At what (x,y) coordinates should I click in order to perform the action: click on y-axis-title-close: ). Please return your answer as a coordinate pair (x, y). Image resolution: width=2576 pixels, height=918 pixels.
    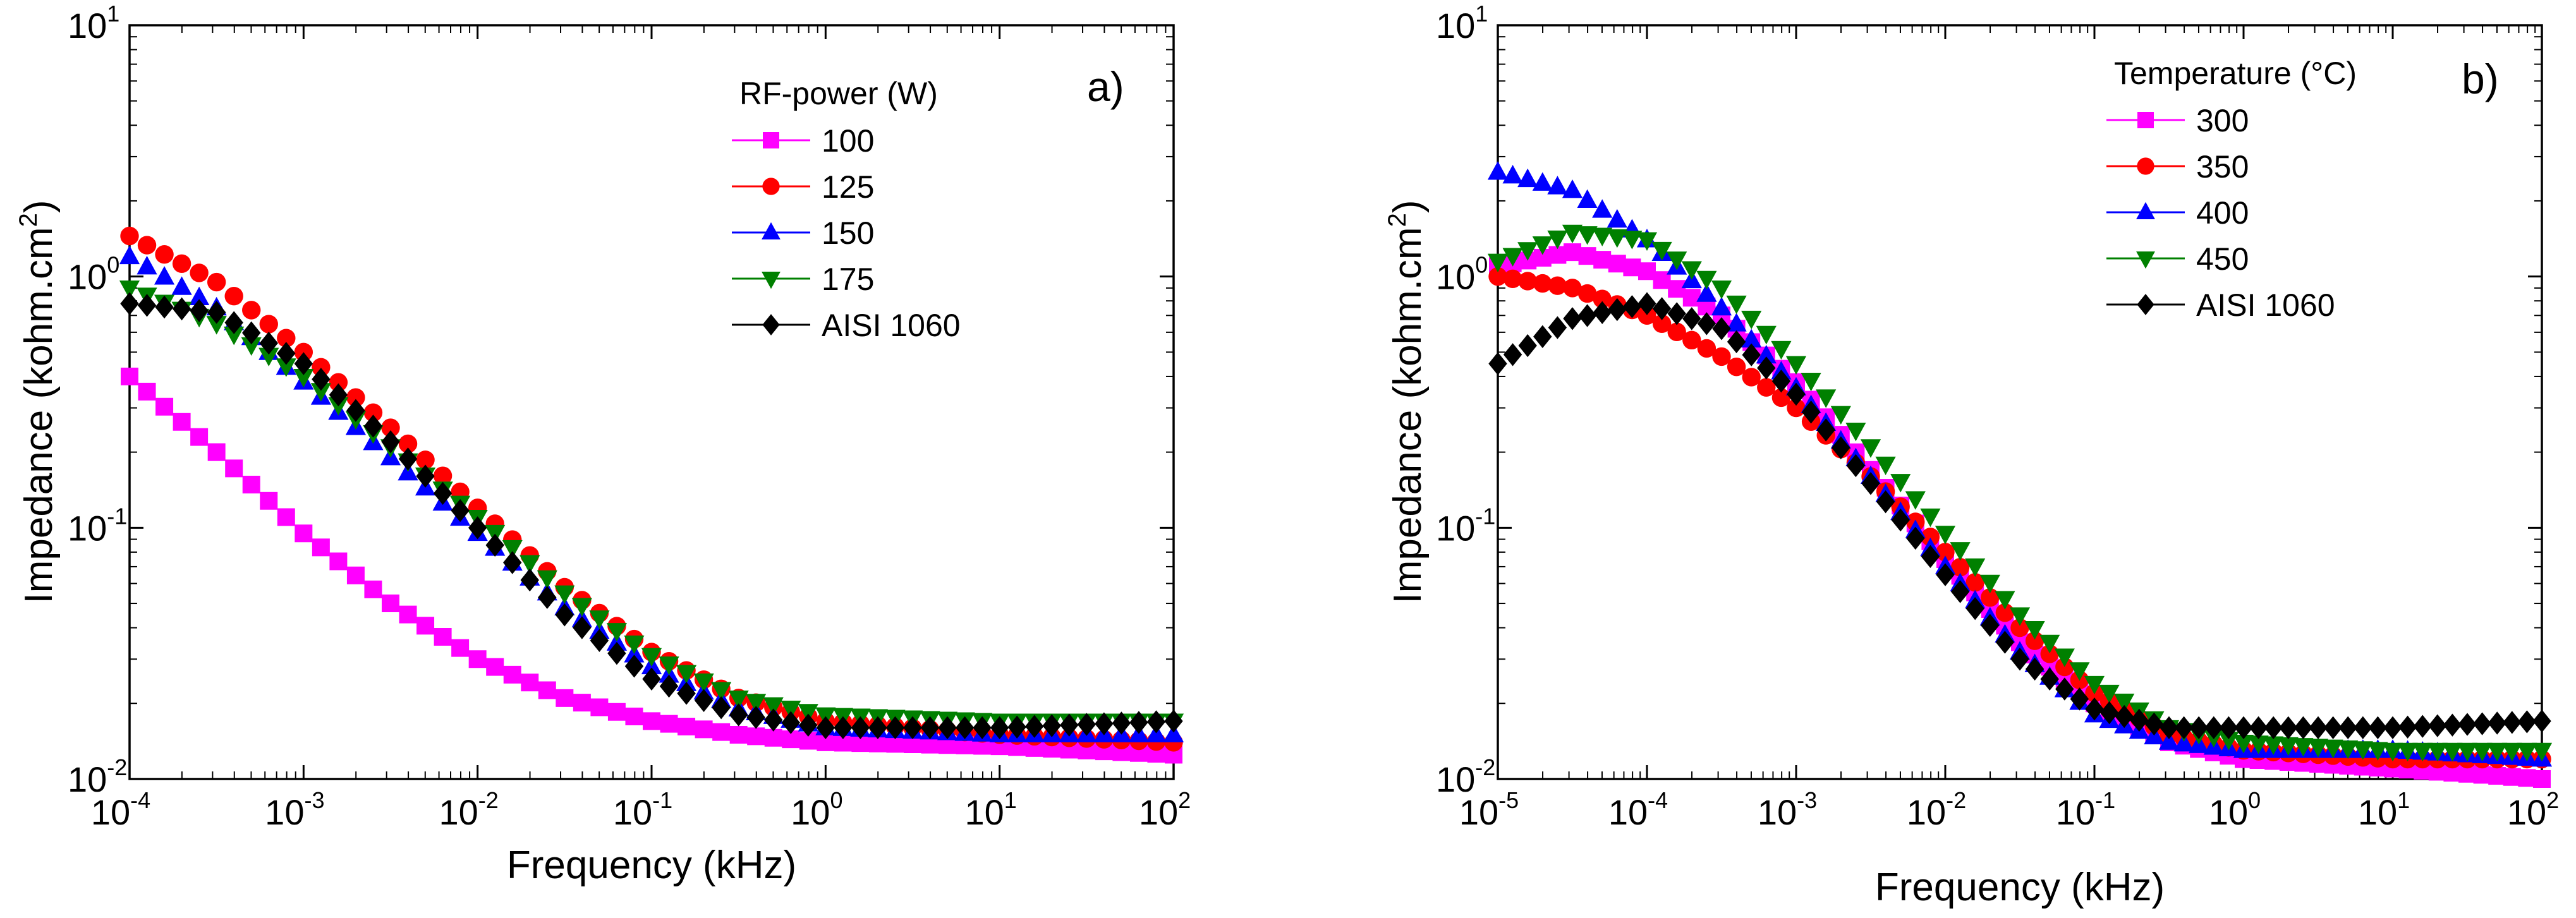
    Looking at the image, I should click on (1408, 206).